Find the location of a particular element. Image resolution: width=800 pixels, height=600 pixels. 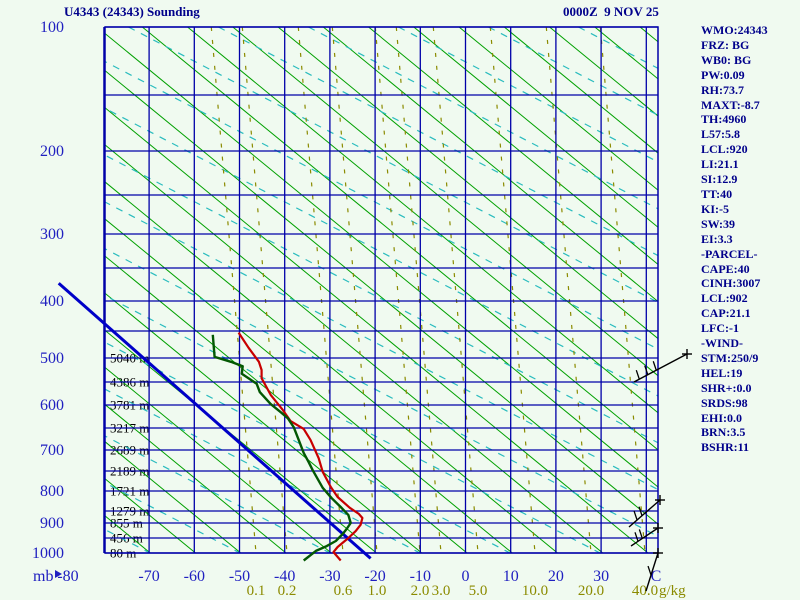

svg-text: 30 is located at coordinates (601, 576).